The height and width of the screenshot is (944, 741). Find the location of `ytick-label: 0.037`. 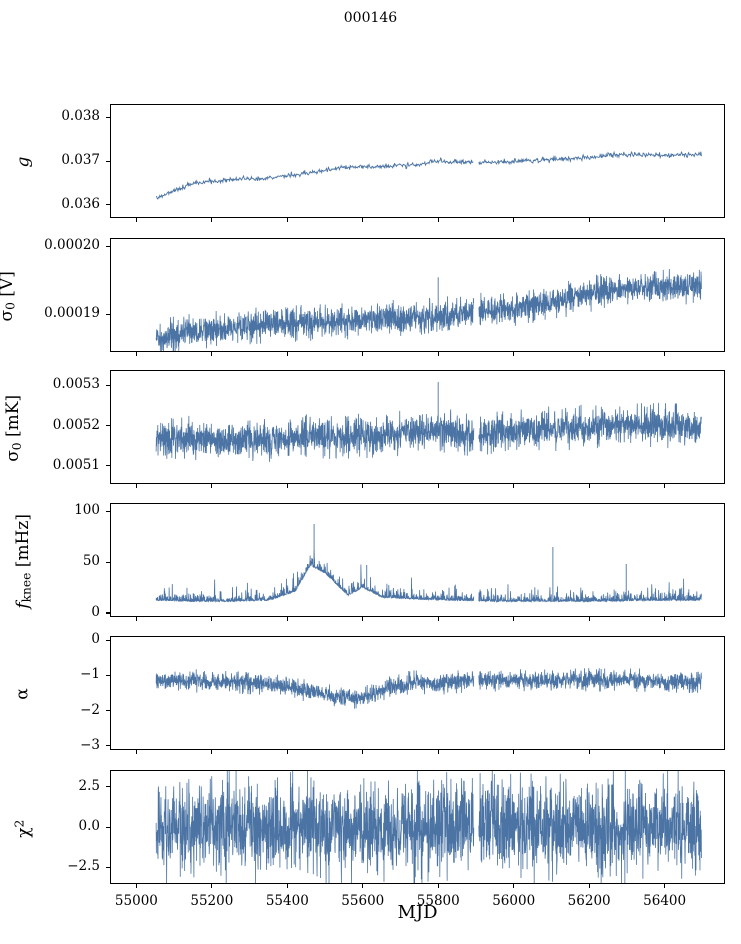

ytick-label: 0.037 is located at coordinates (80, 160).